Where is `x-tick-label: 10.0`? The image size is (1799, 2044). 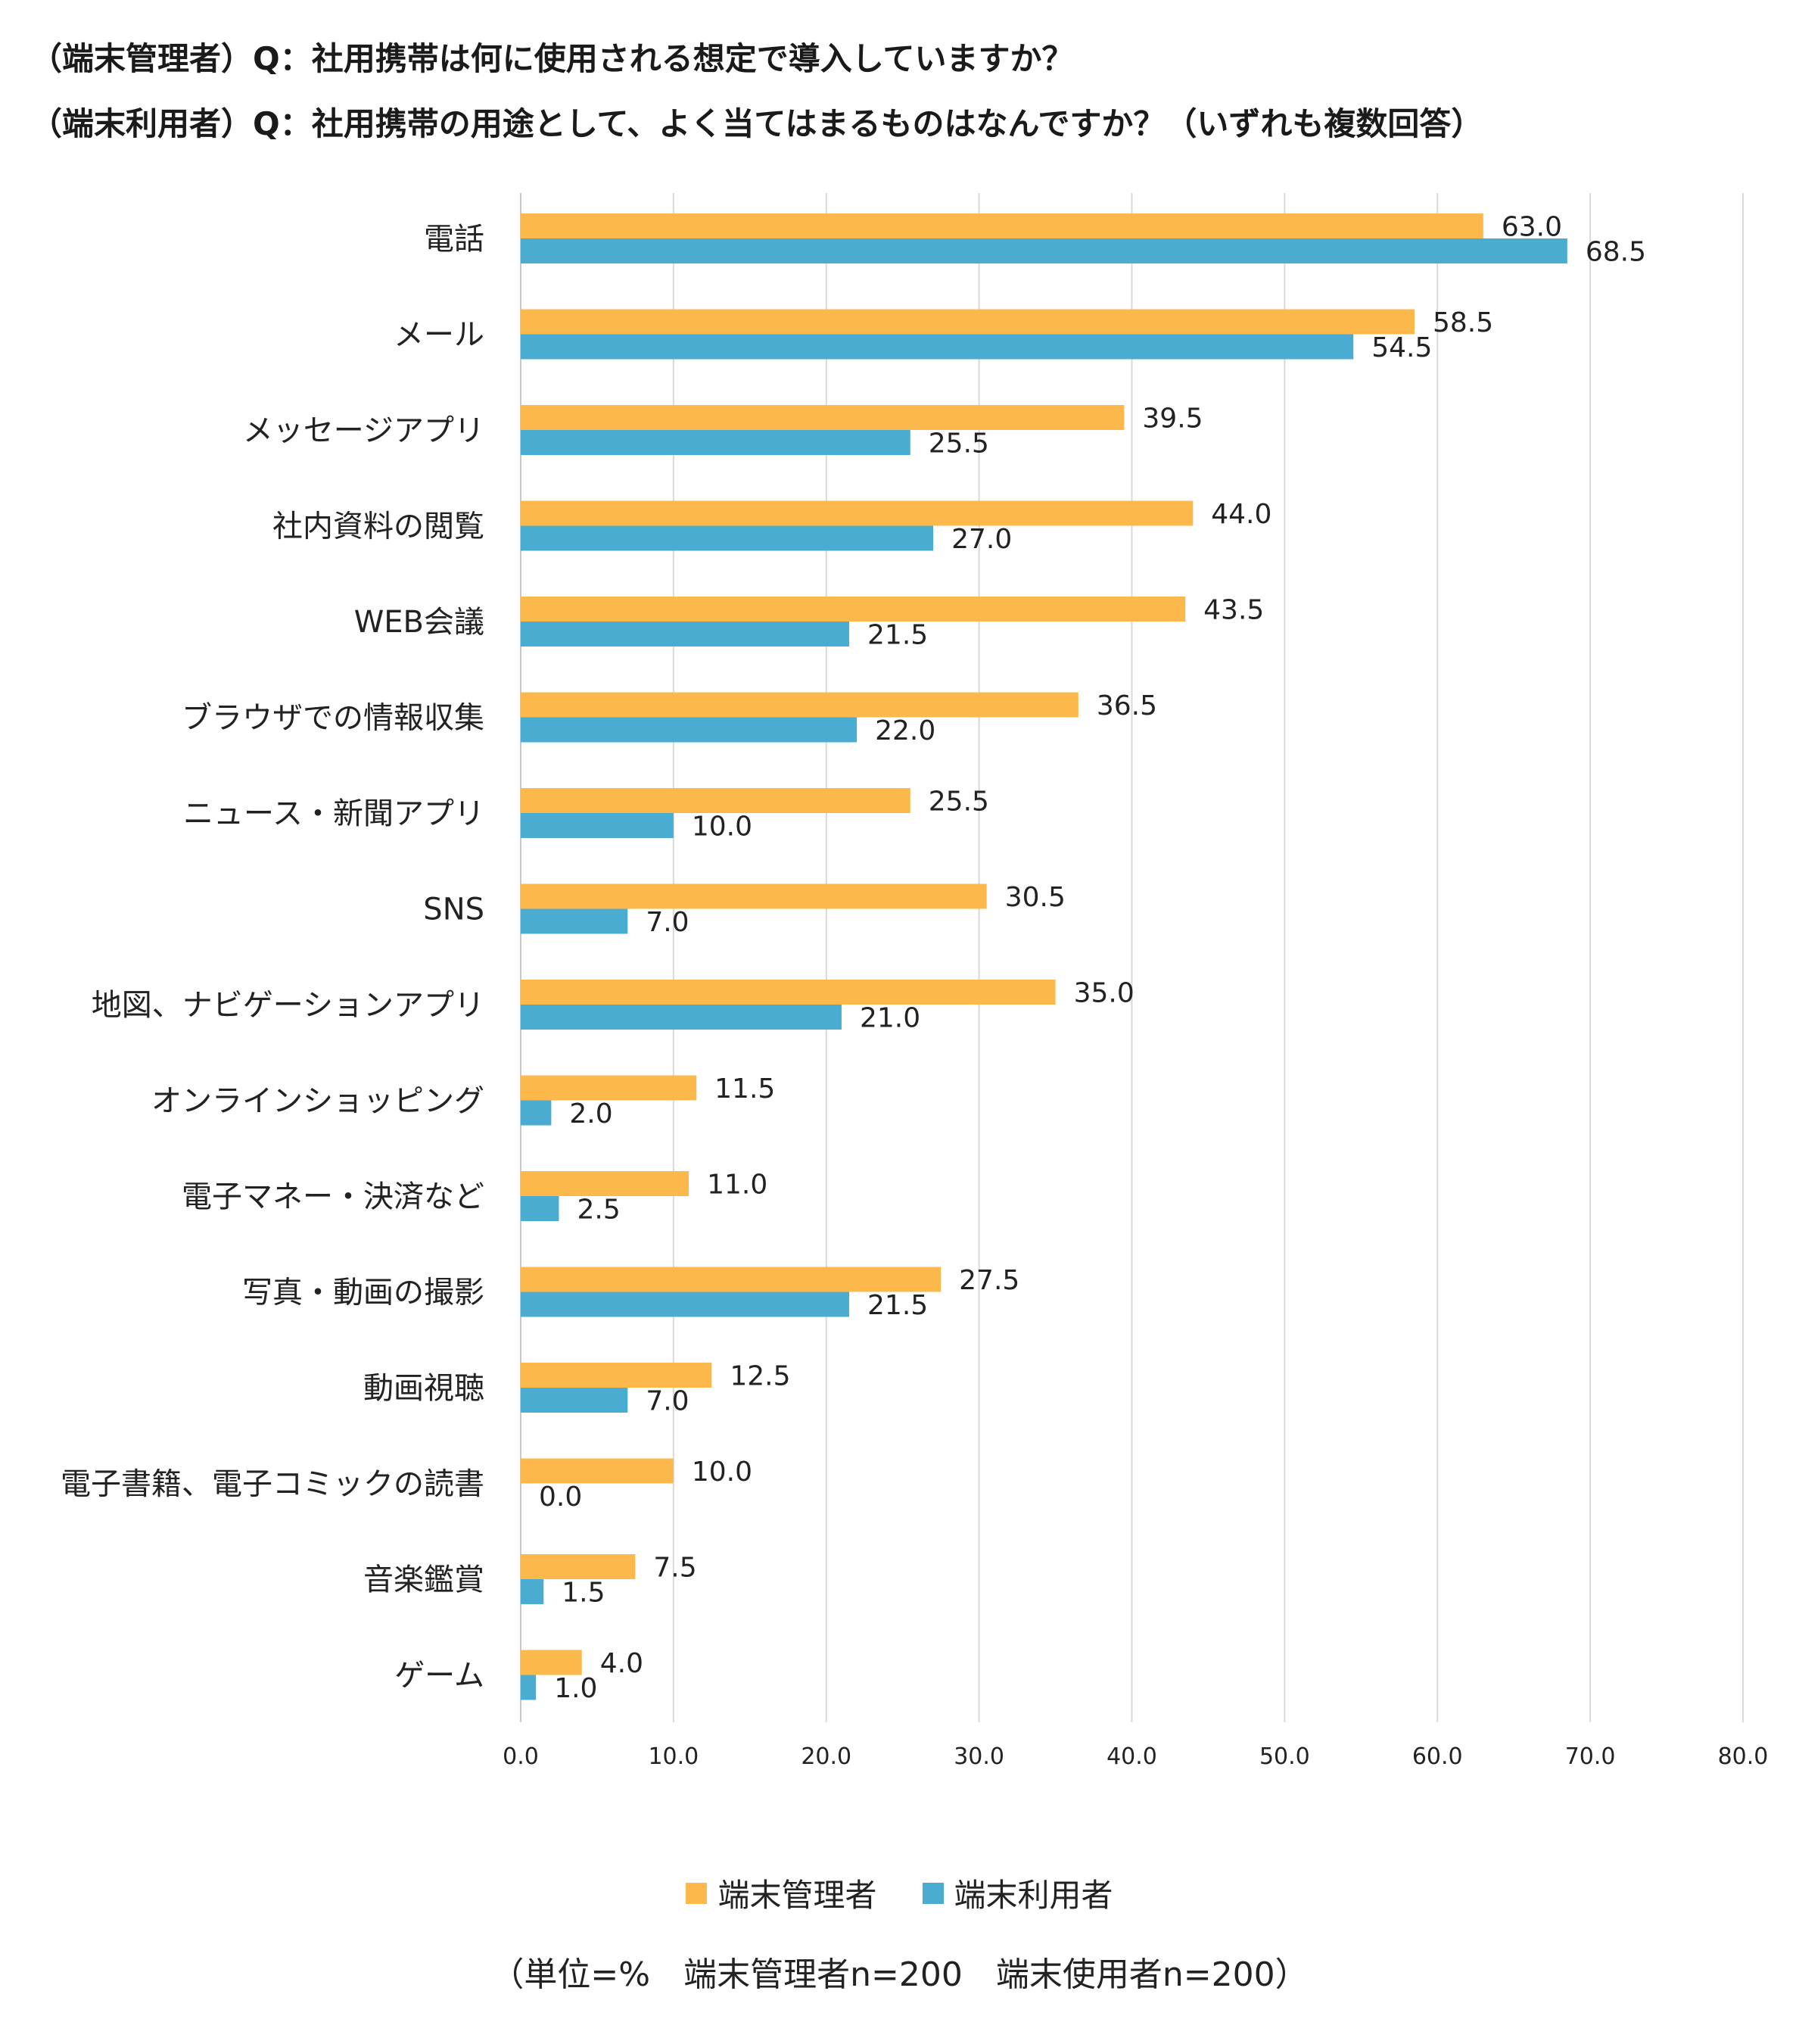
x-tick-label: 10.0 is located at coordinates (673, 1756).